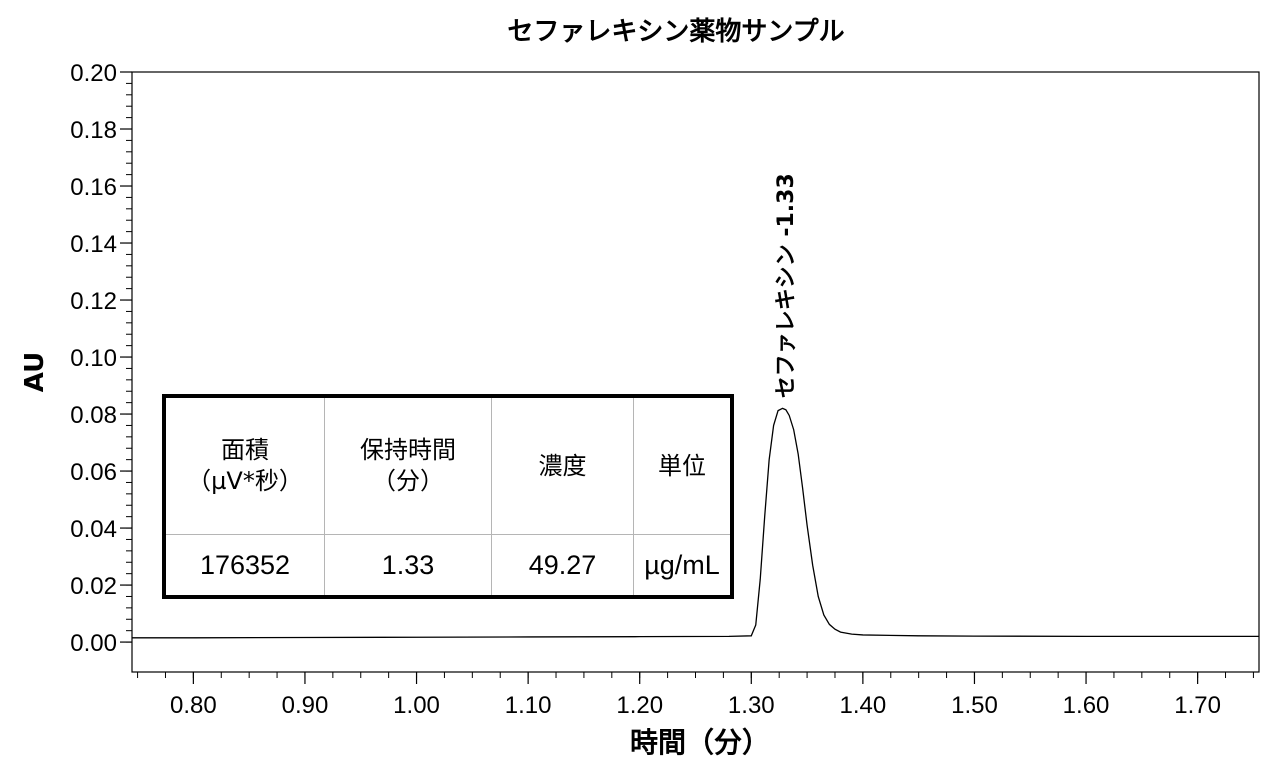 This screenshot has height=771, width=1280. I want to click on x-tick-label: 1.20, so click(639, 705).